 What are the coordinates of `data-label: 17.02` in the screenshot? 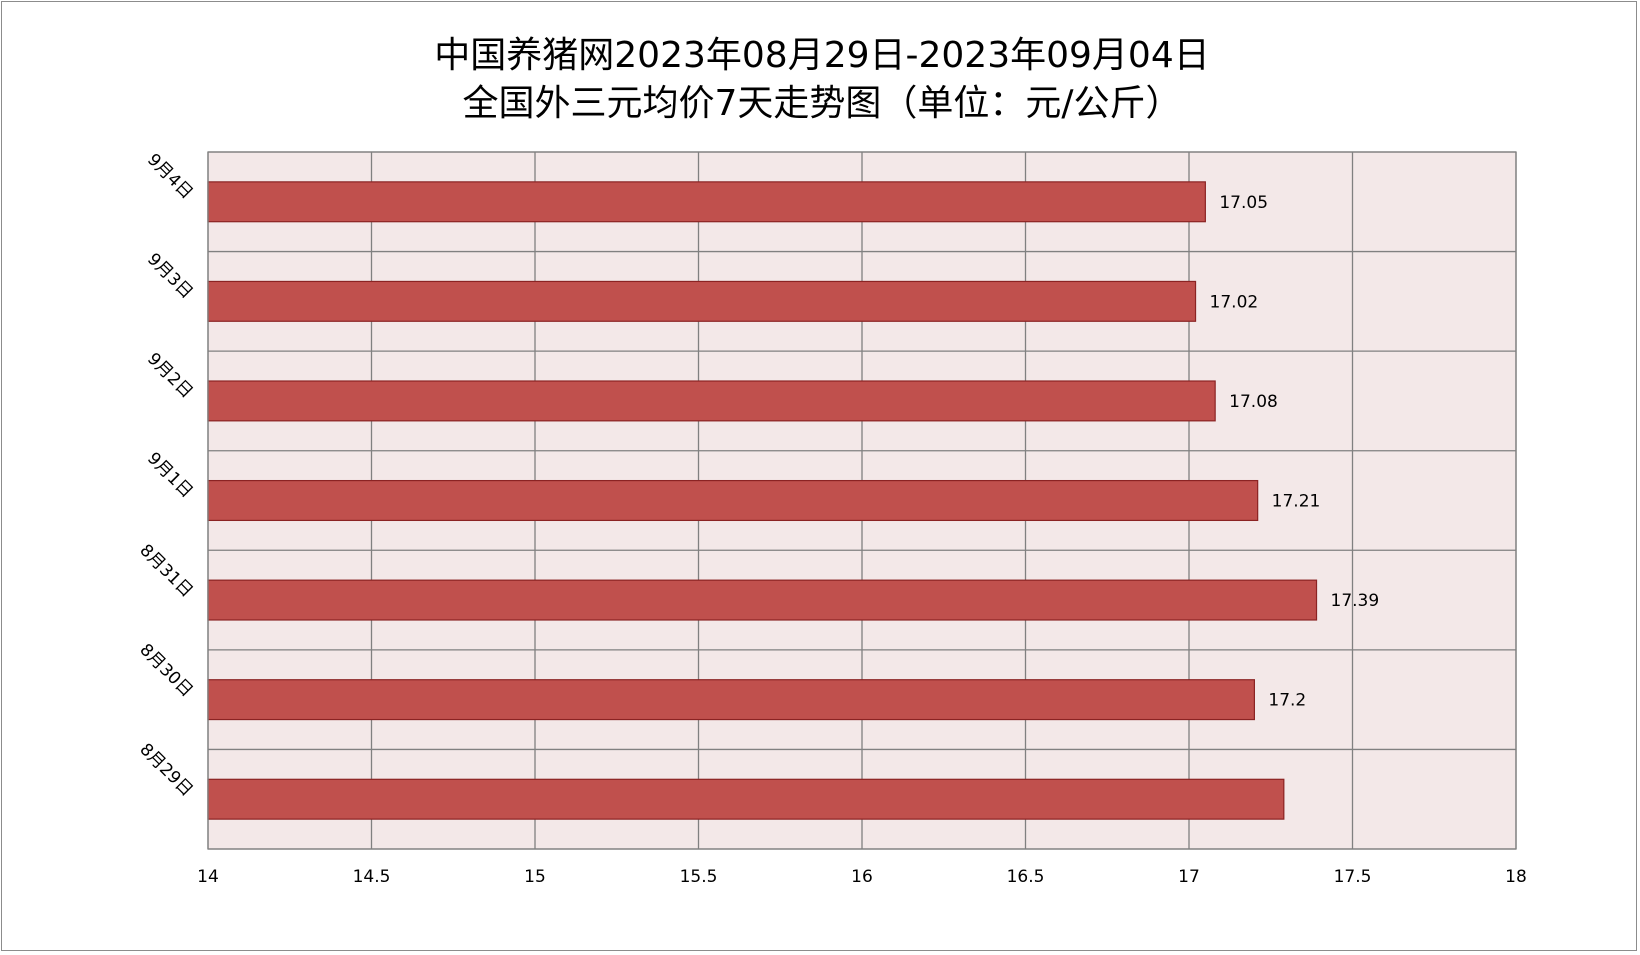 It's located at (1234, 302).